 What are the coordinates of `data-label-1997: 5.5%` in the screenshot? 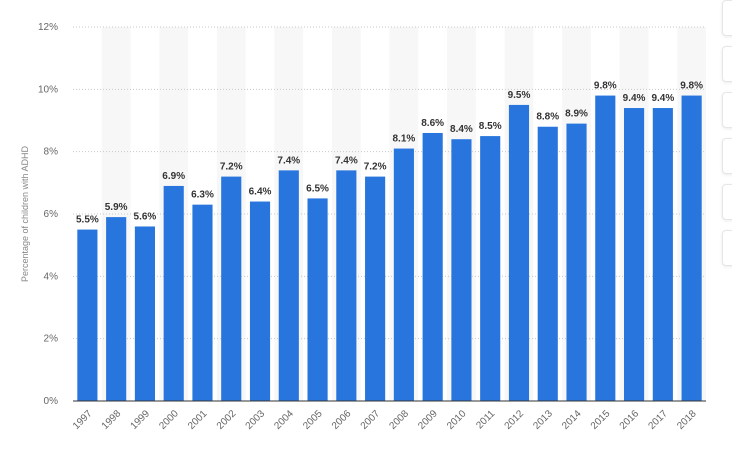 It's located at (87, 220).